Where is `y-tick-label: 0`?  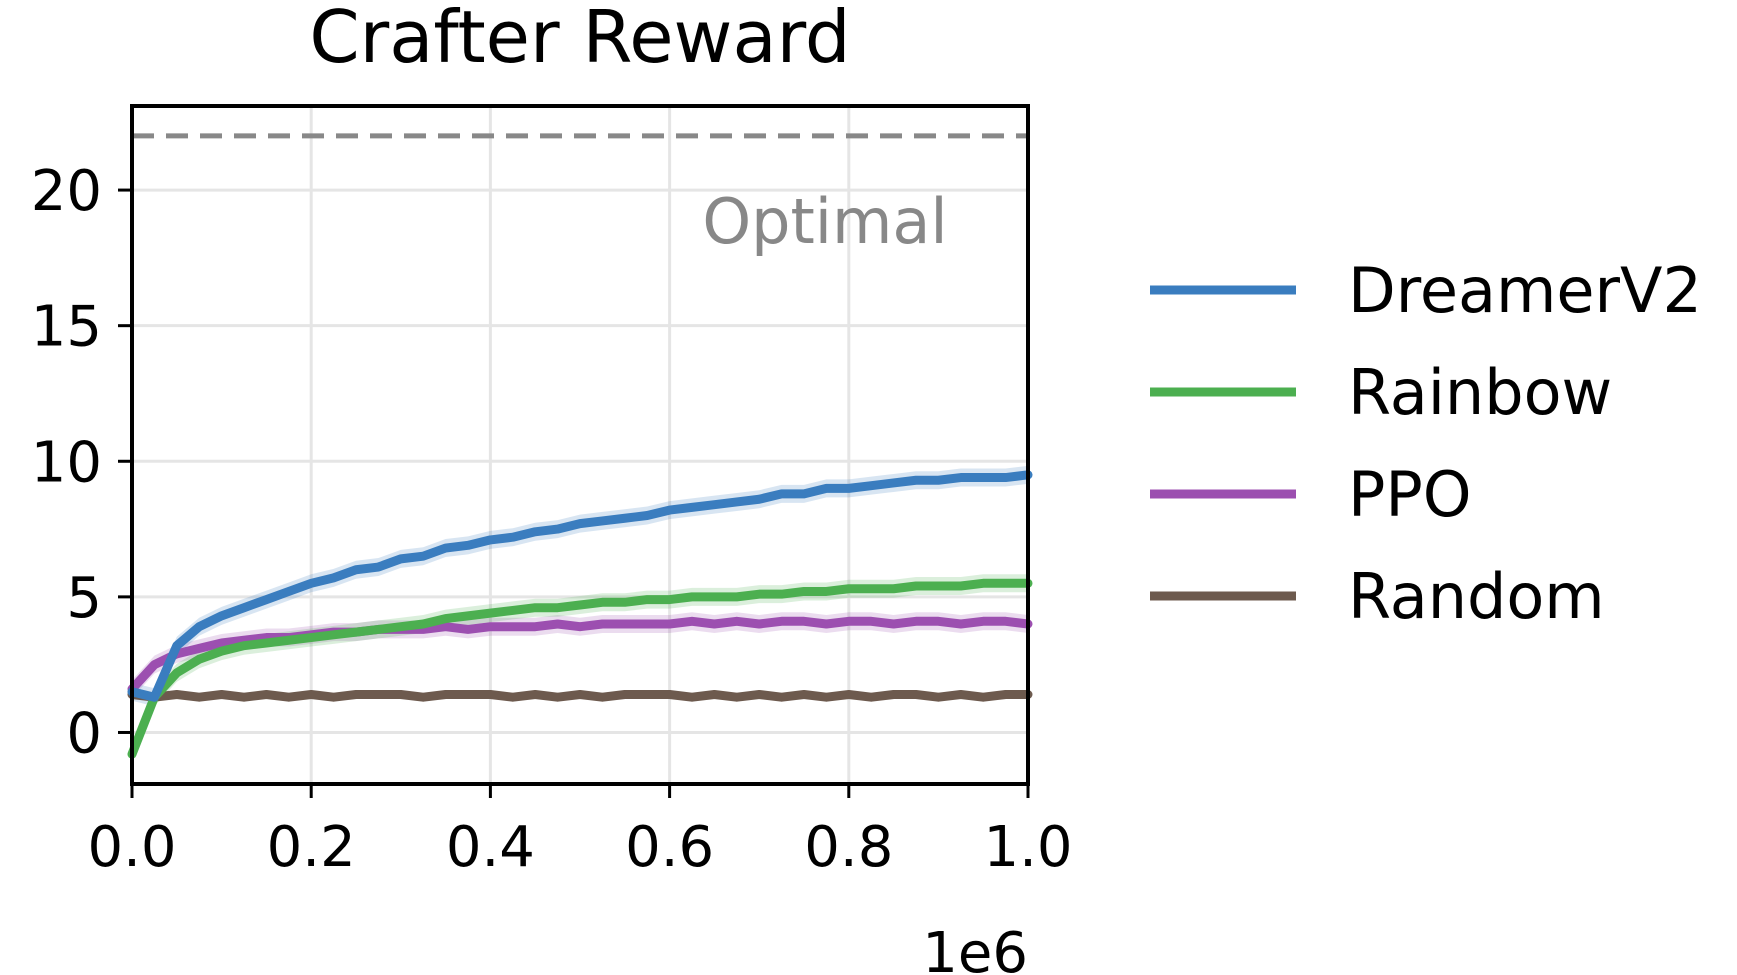 y-tick-label: 0 is located at coordinates (84, 733).